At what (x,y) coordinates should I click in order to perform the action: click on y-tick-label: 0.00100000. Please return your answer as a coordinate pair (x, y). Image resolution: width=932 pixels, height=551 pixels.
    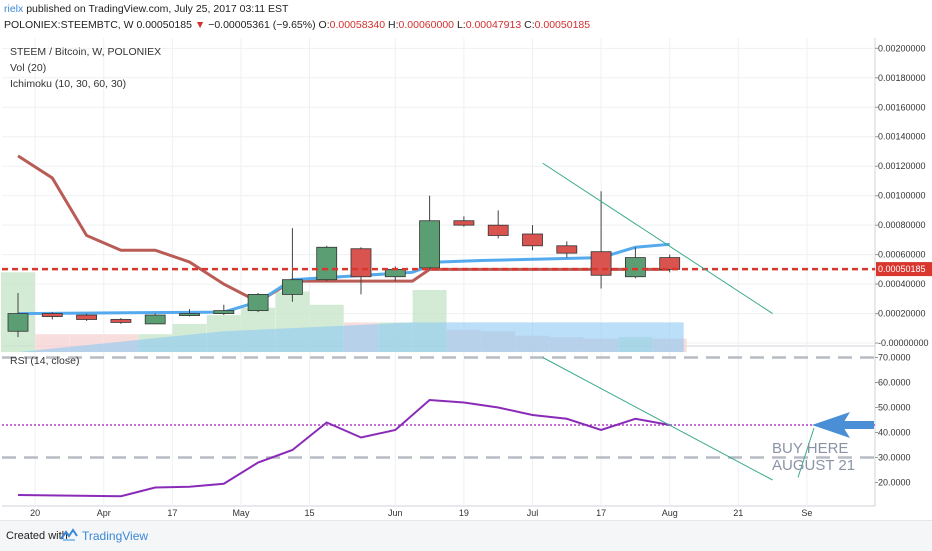
    Looking at the image, I should click on (902, 196).